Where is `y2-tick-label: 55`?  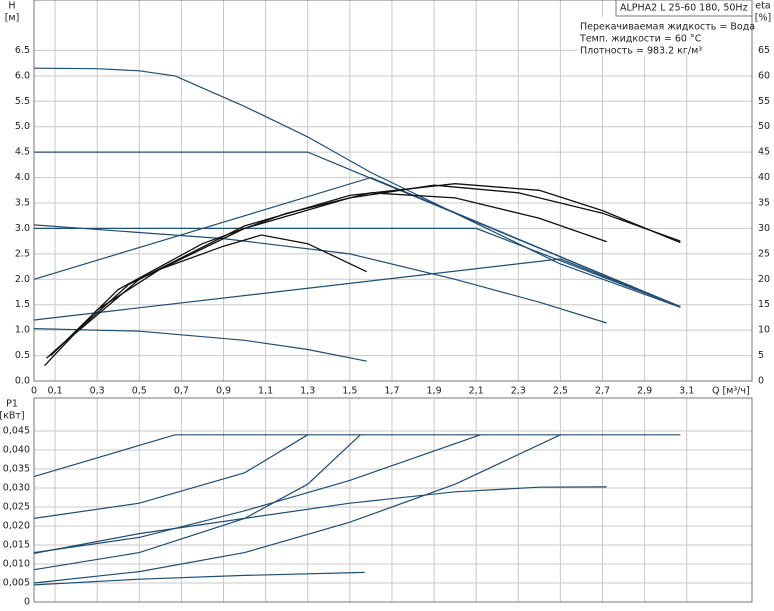 y2-tick-label: 55 is located at coordinates (764, 101).